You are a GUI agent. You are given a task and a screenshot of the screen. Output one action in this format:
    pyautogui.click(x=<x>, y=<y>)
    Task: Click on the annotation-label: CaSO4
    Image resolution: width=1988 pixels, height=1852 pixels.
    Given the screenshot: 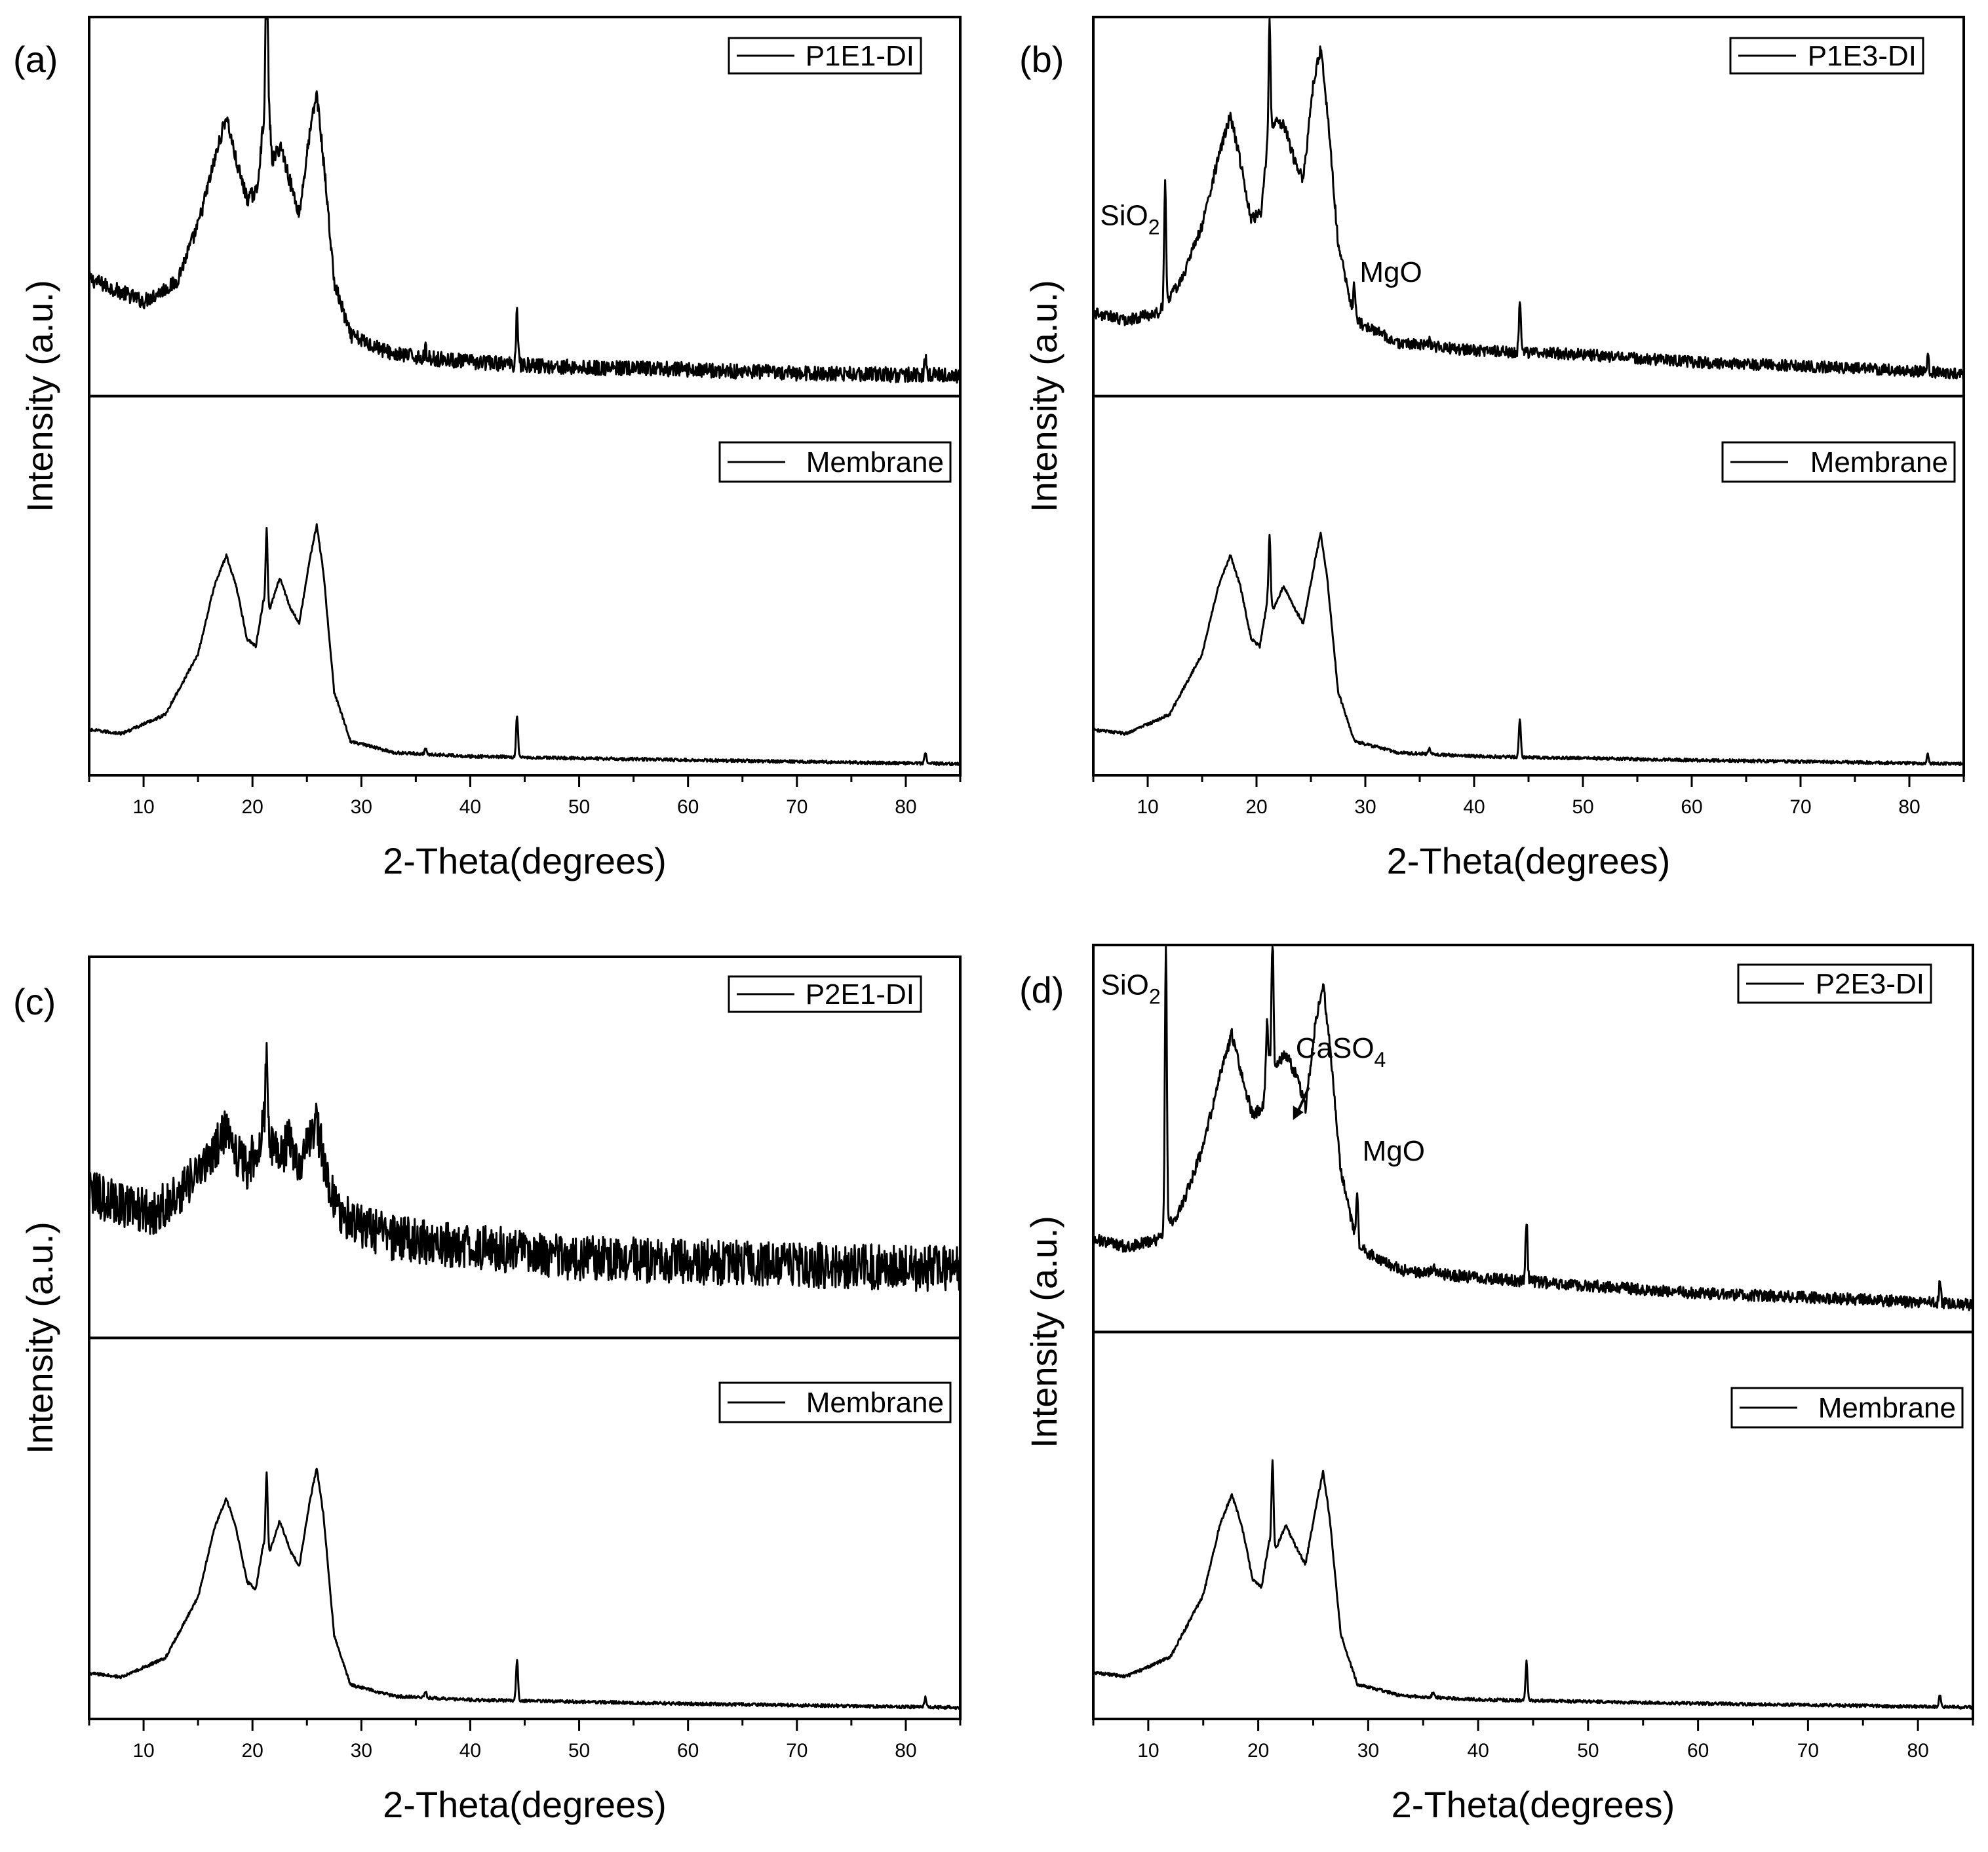 What is the action you would take?
    pyautogui.click(x=1341, y=1051)
    